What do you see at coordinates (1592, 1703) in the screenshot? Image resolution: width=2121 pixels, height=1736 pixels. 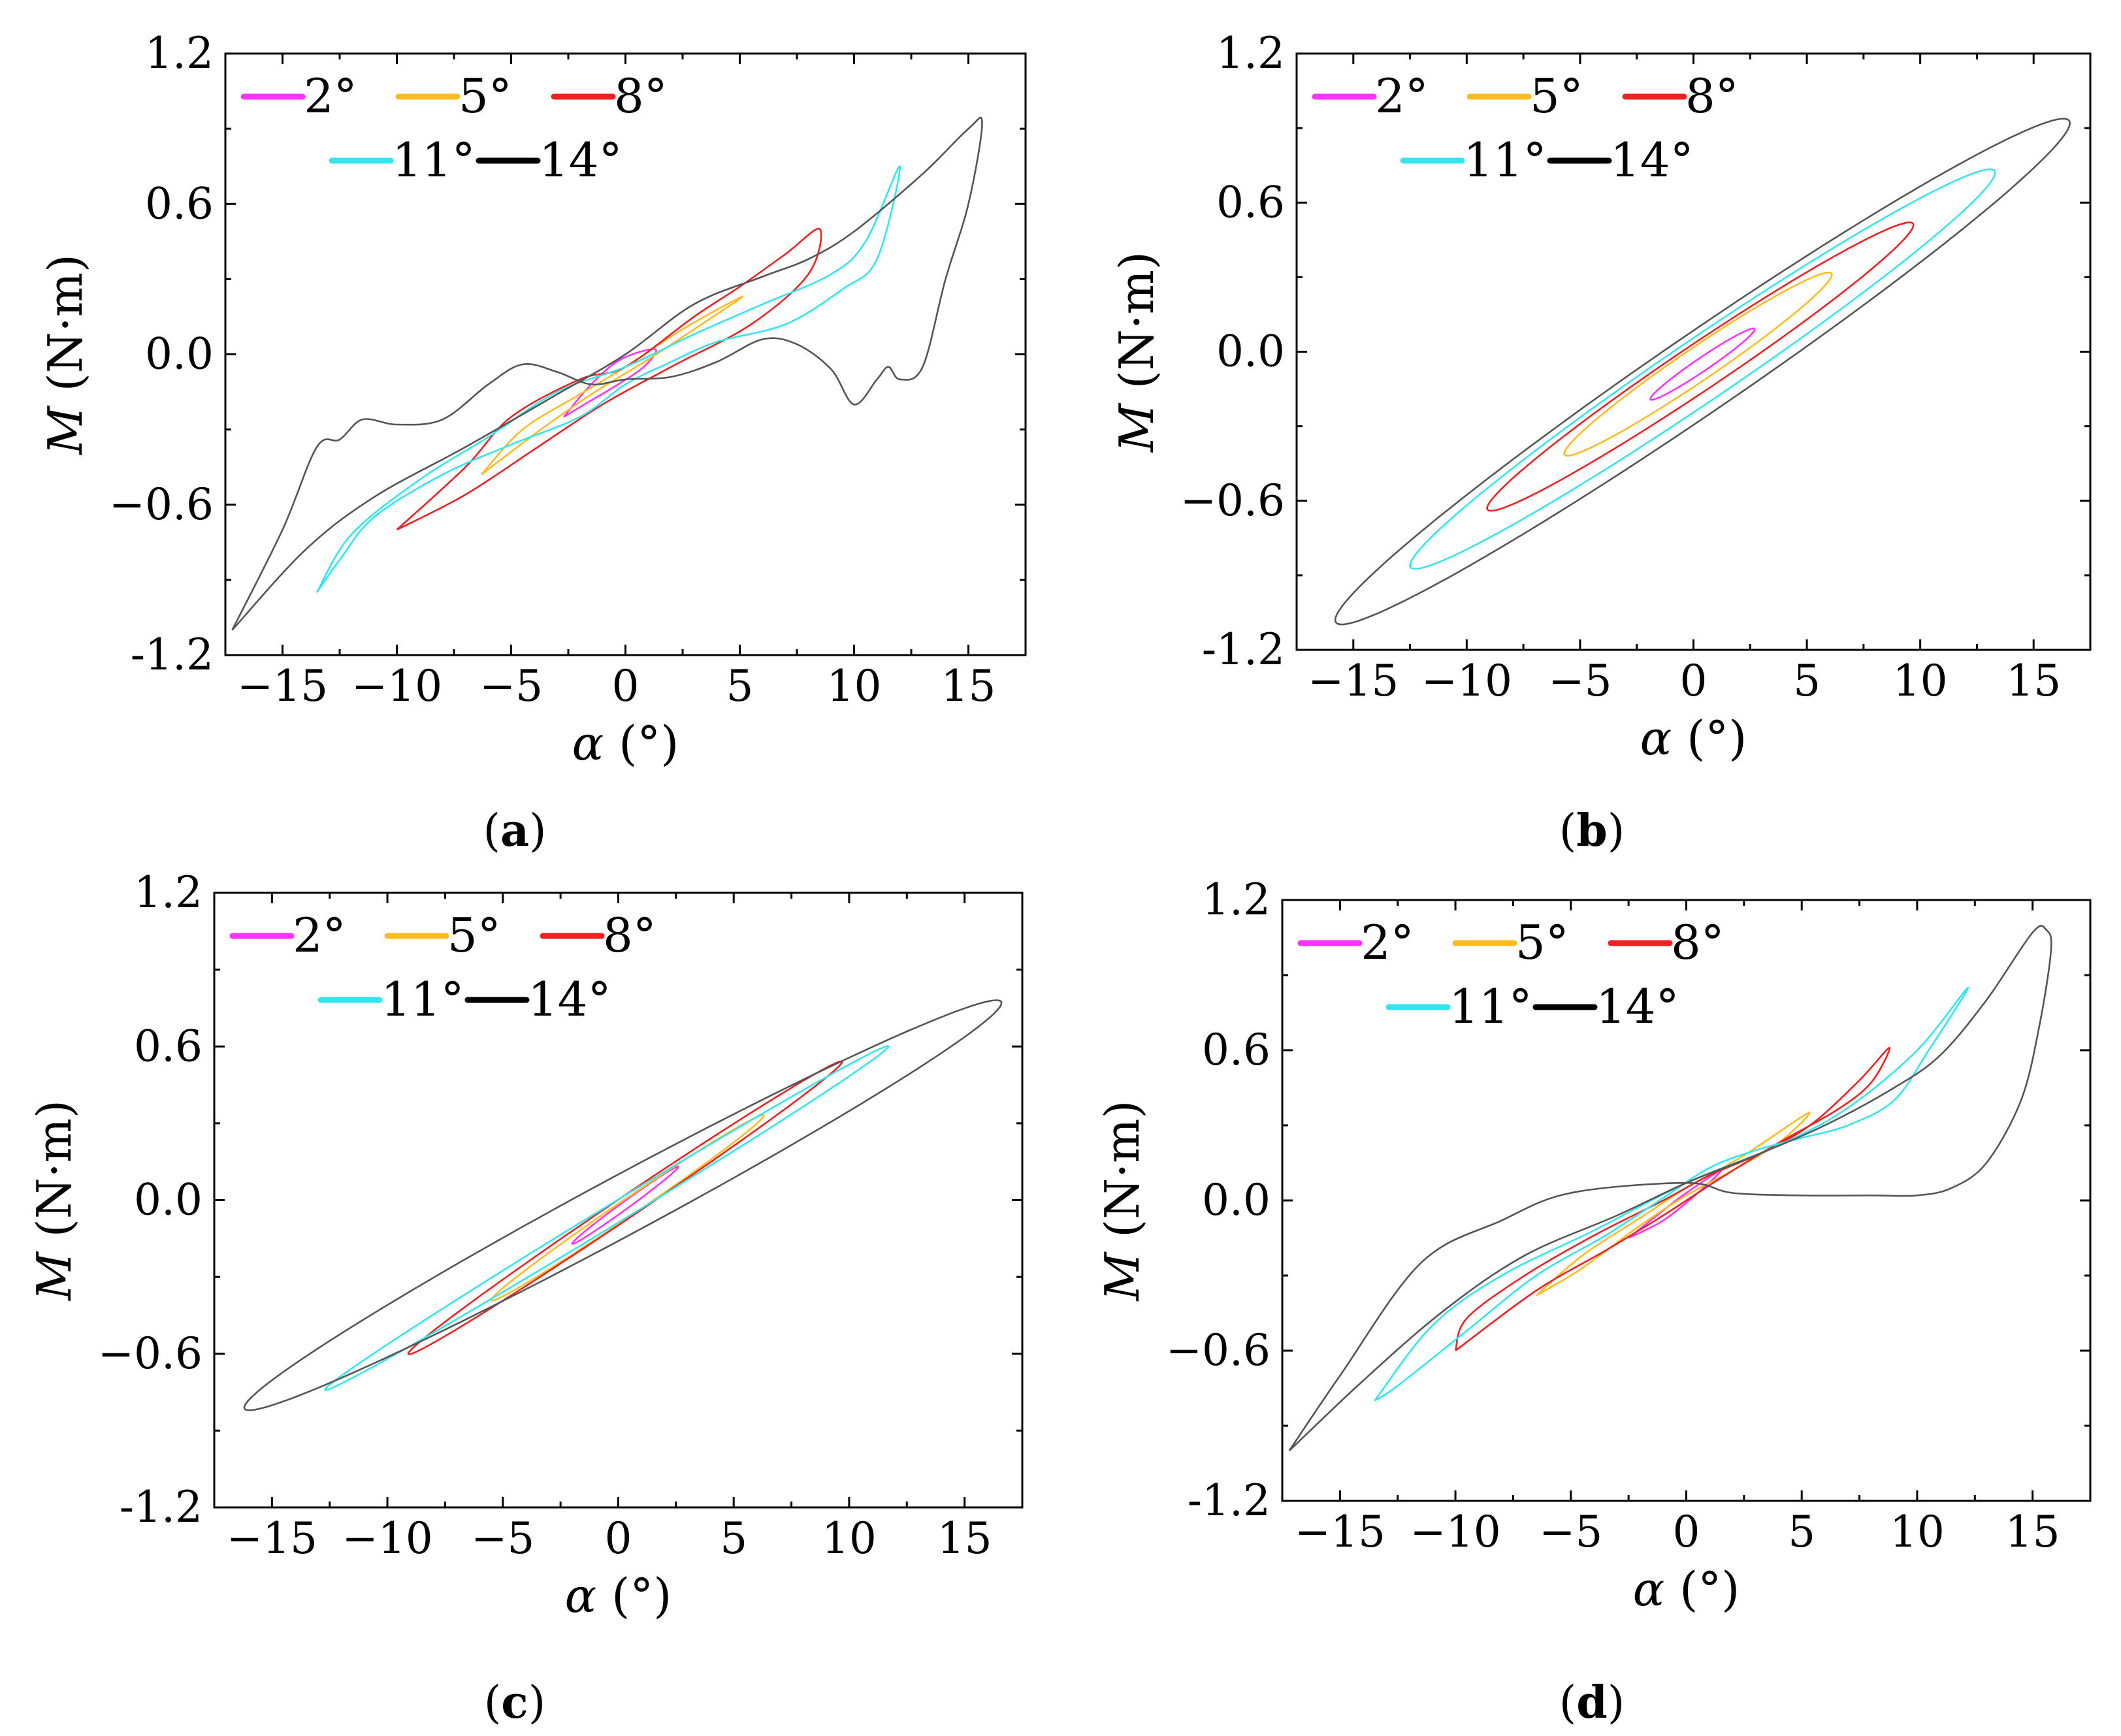 I see `caption-d: (d)` at bounding box center [1592, 1703].